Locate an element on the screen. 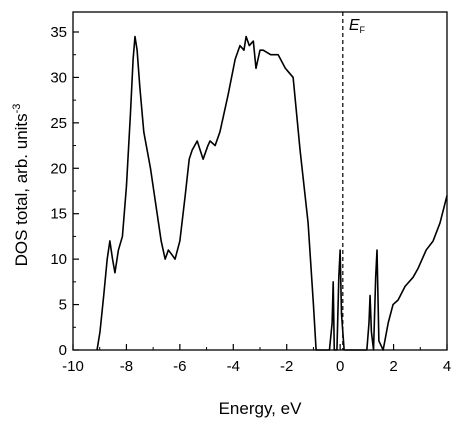 The height and width of the screenshot is (436, 474). fermi-label: EF is located at coordinates (357, 26).